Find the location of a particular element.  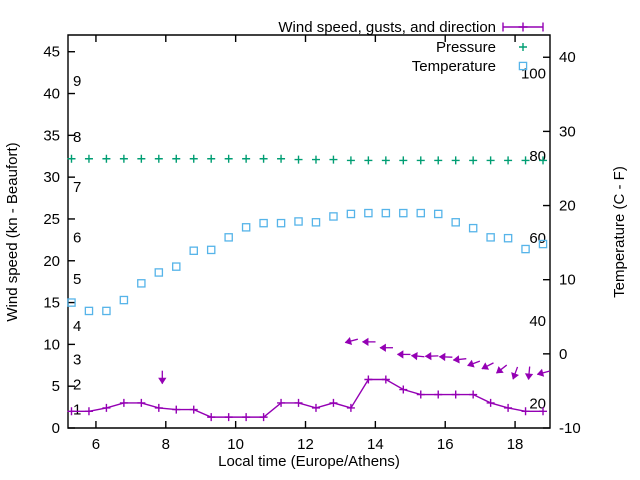

legend-entry-wind: Wind speed, gusts, and direction is located at coordinates (411, 27).